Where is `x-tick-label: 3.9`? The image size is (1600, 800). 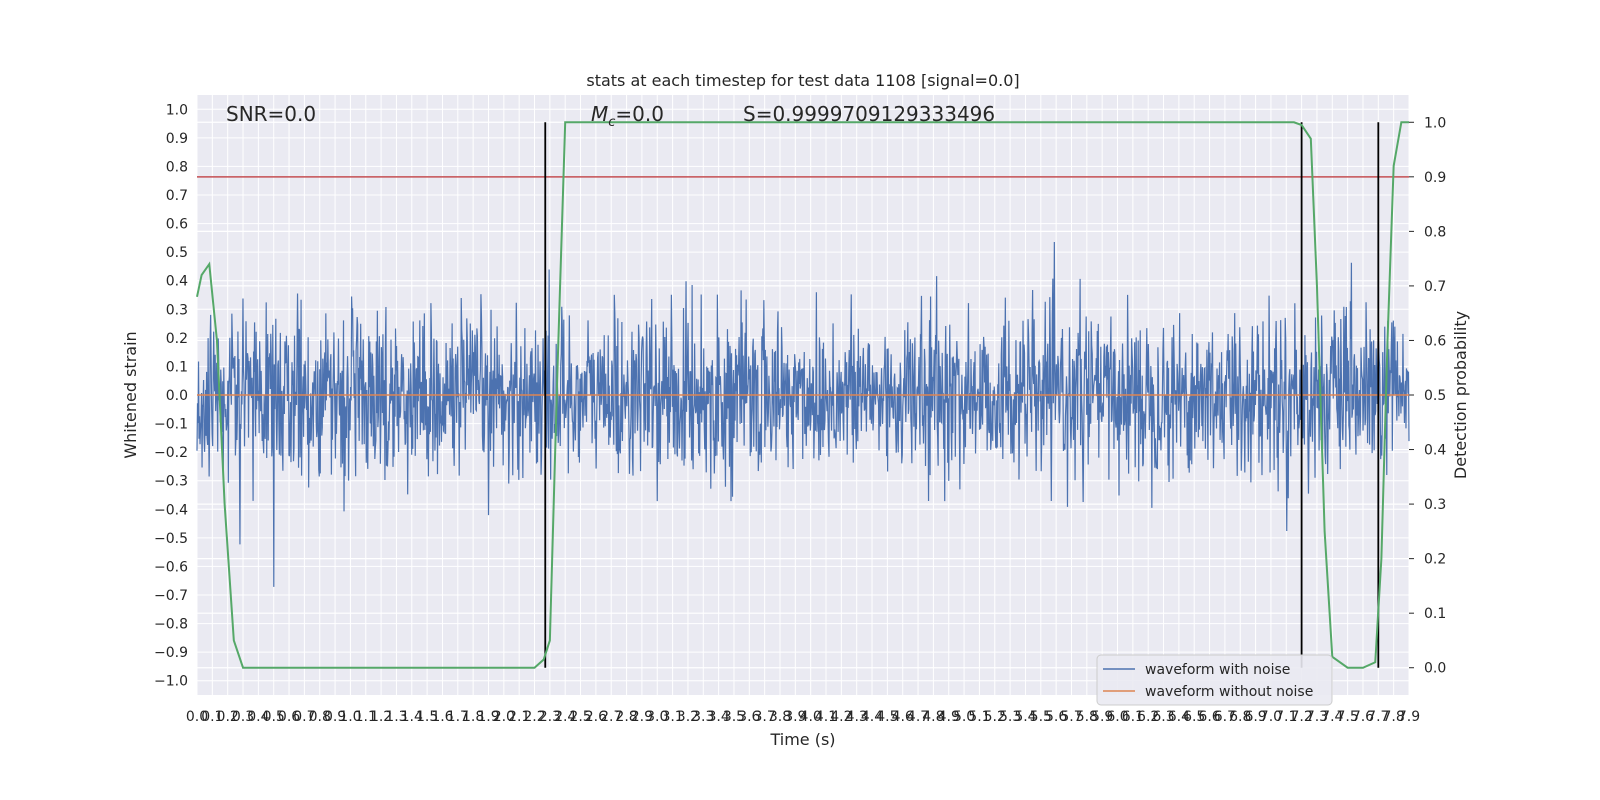 x-tick-label: 3.9 is located at coordinates (795, 717).